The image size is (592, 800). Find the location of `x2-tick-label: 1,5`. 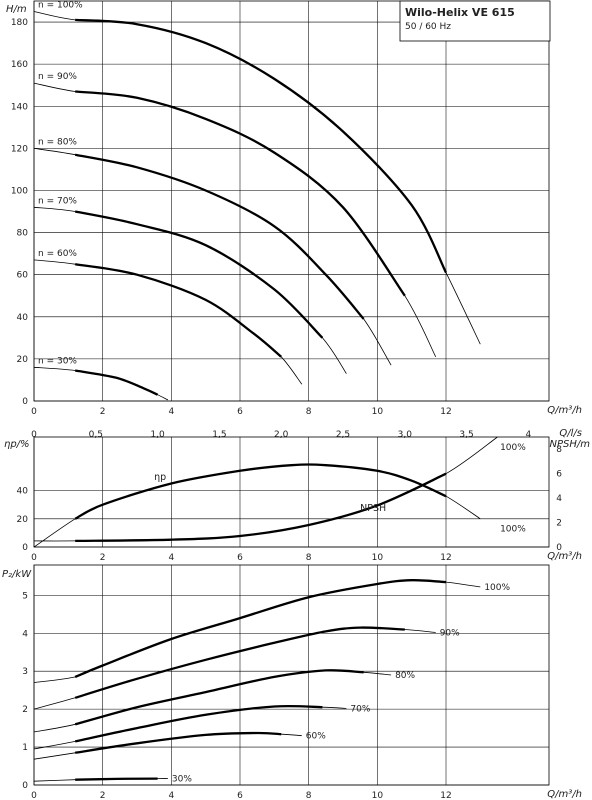

x2-tick-label: 1,5 is located at coordinates (219, 435).